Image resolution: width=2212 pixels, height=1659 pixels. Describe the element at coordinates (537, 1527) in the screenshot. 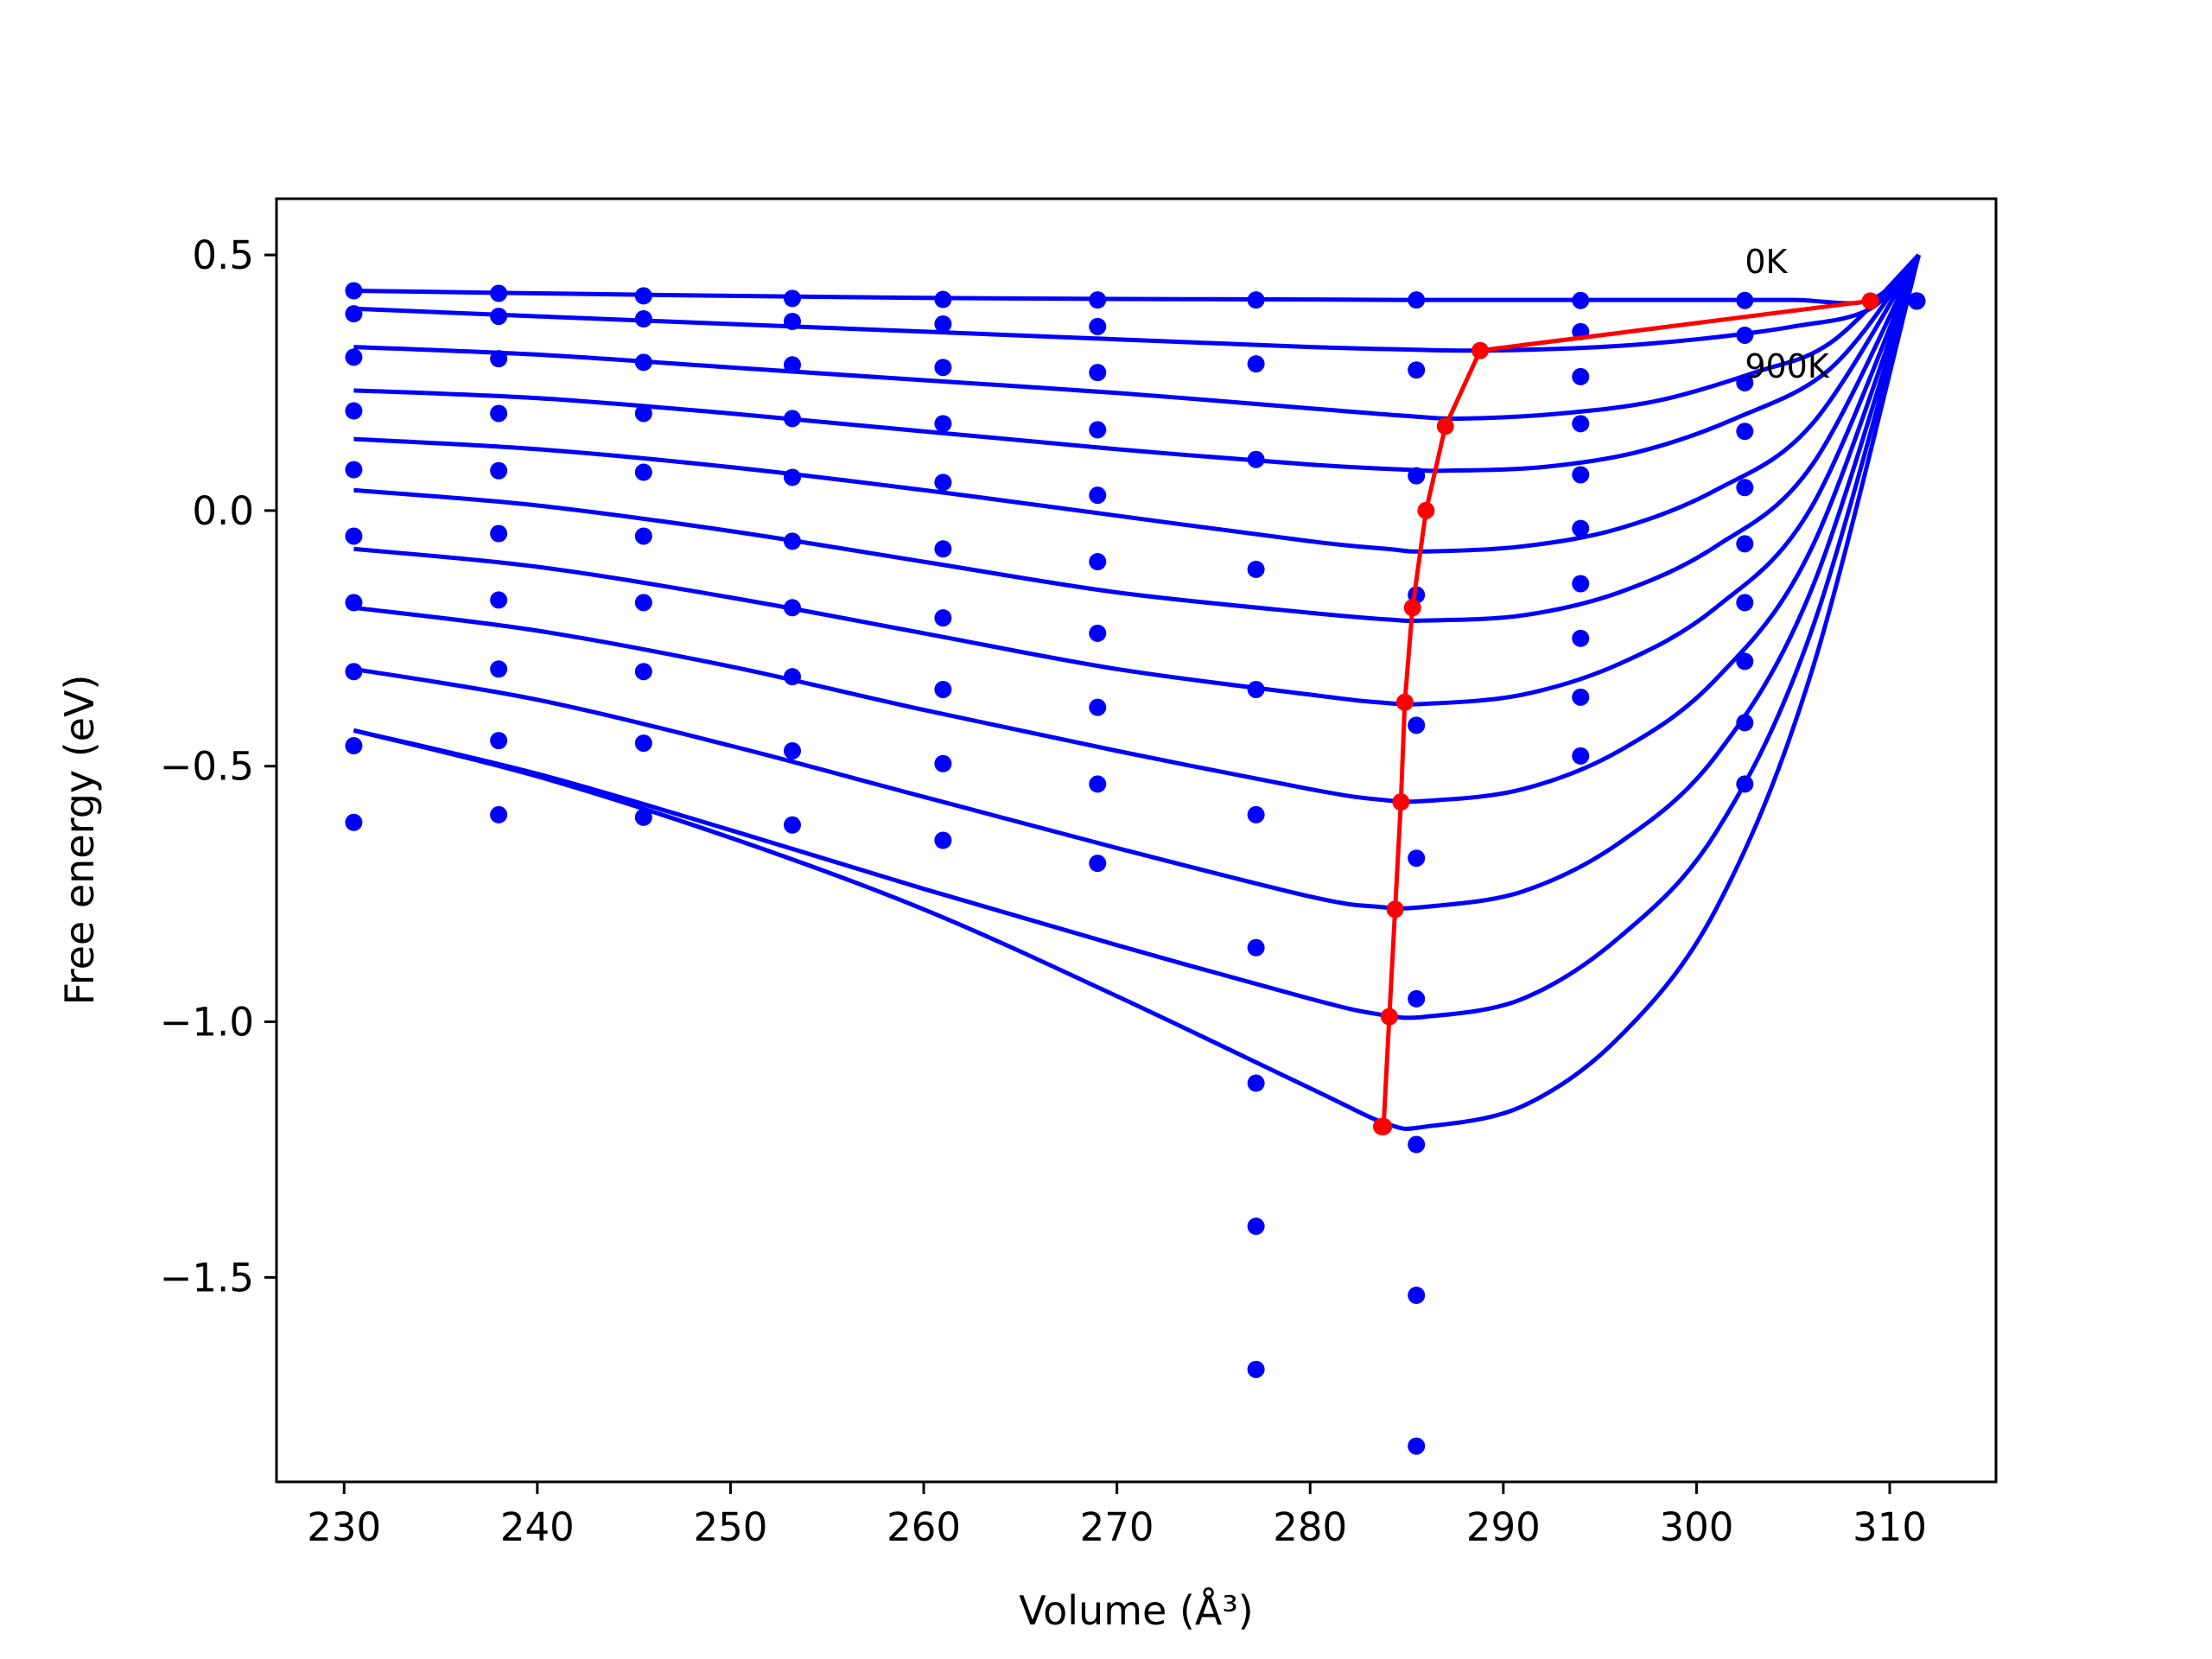

I see `x-tick-label: 240` at that location.